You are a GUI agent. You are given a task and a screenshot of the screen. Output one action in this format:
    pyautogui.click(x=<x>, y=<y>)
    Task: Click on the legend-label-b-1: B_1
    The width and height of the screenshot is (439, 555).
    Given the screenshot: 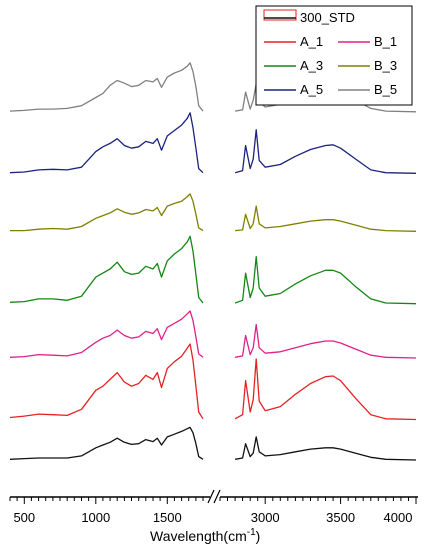 What is the action you would take?
    pyautogui.click(x=385, y=41)
    